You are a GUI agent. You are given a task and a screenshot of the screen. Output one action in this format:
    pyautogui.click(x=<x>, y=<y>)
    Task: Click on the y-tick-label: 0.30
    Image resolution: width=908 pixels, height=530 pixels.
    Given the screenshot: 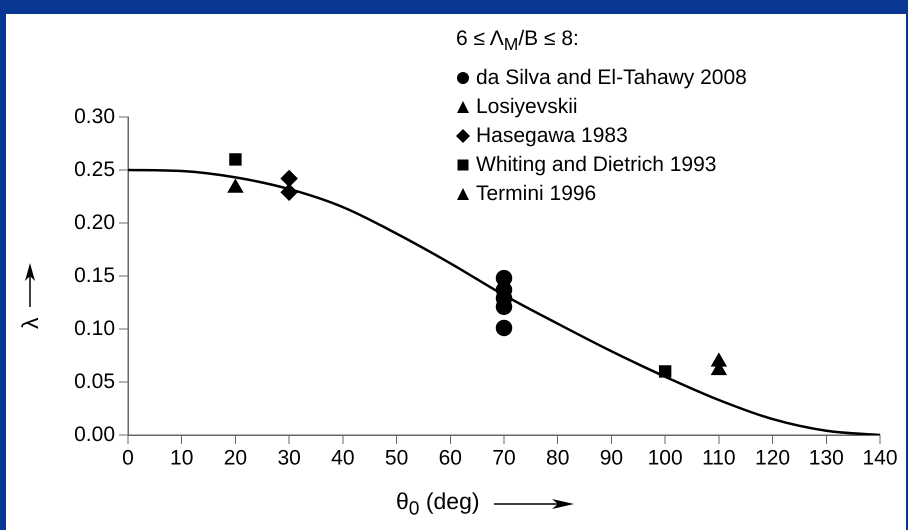 What is the action you would take?
    pyautogui.click(x=94, y=116)
    